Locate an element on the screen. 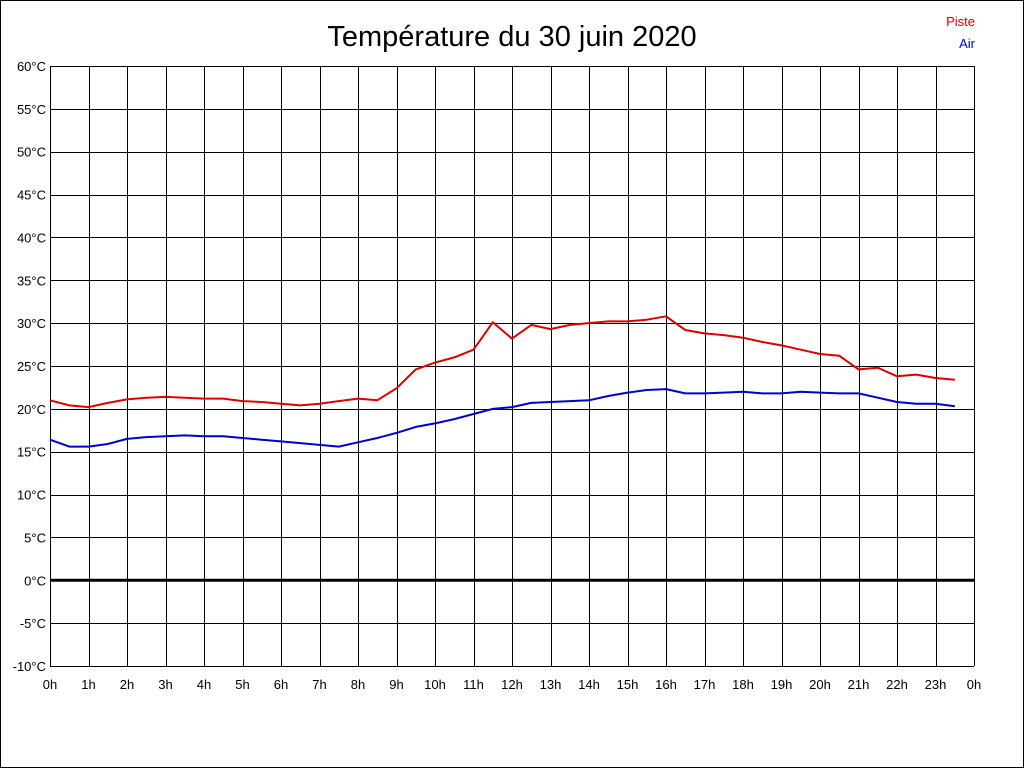 This screenshot has width=1024, height=768. y-tick-label: -5°C is located at coordinates (33, 623).